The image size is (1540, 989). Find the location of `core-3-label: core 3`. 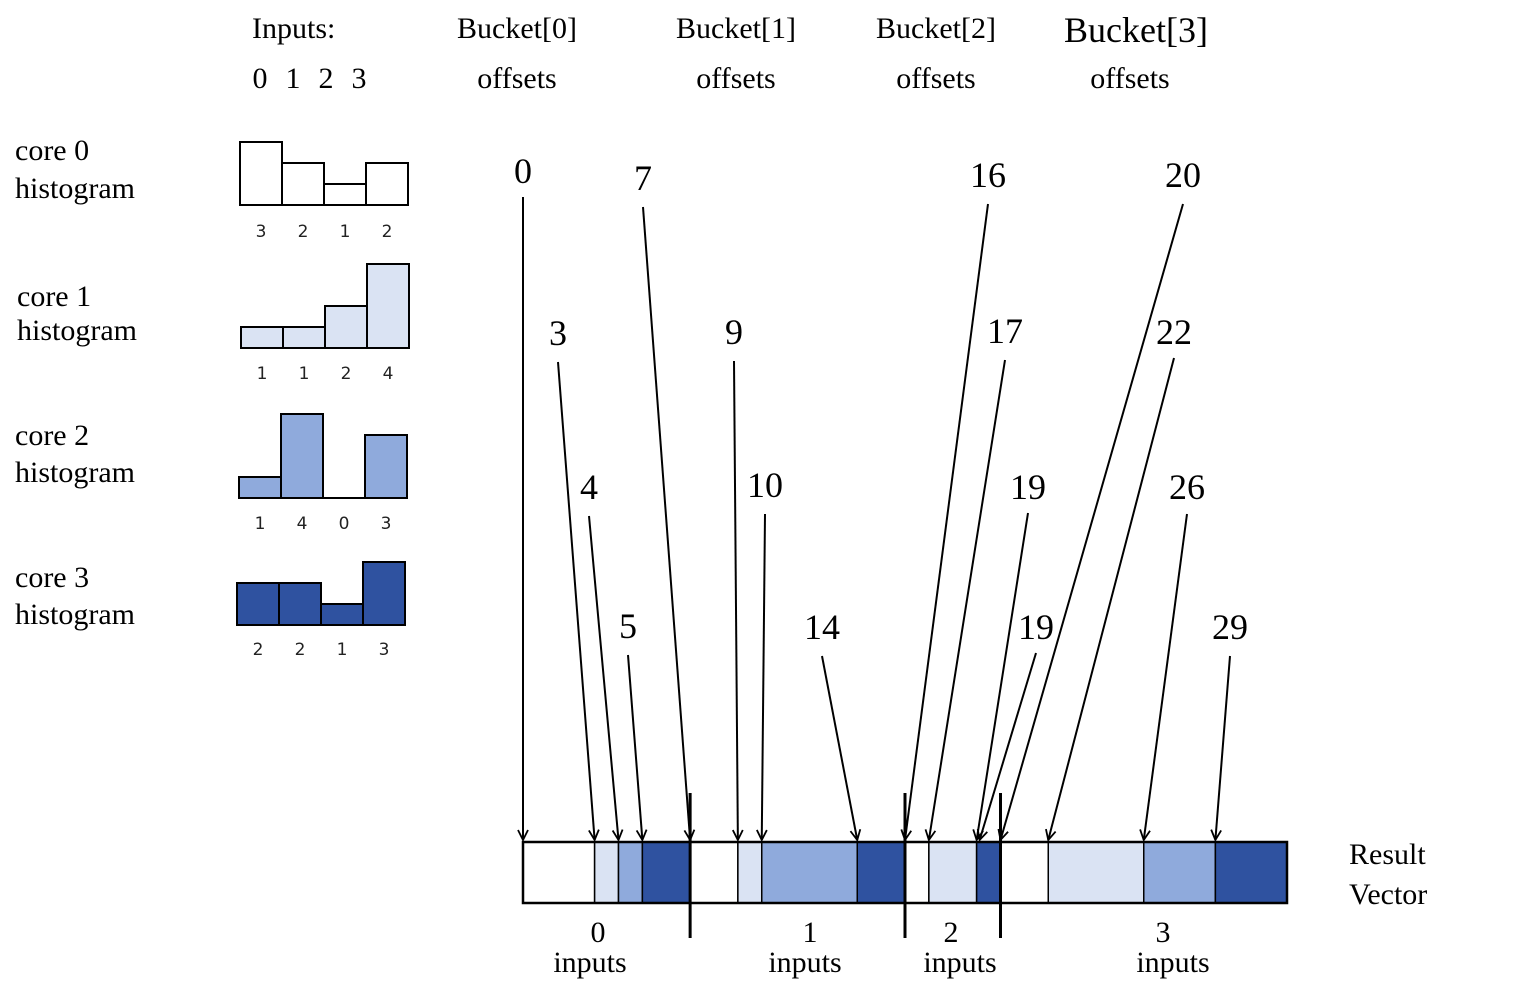

core-3-label: core 3 is located at coordinates (52, 577).